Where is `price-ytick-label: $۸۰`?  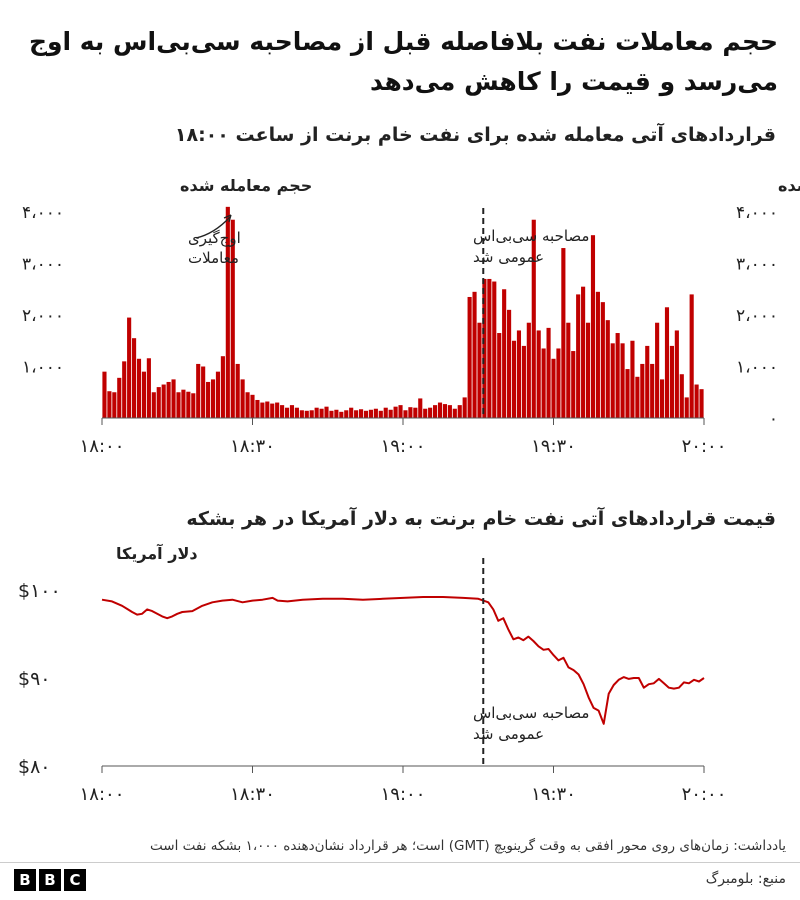
price-ytick-label: $۸۰ is located at coordinates (34, 767).